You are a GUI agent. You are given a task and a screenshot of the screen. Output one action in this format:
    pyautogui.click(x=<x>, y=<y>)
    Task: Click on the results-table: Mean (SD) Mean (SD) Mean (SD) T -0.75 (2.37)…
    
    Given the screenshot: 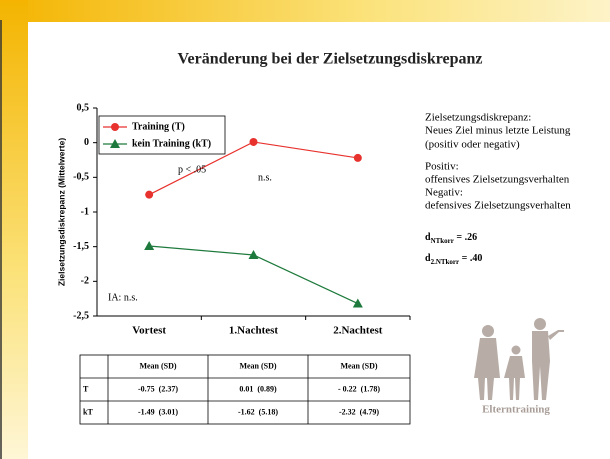 What is the action you would take?
    pyautogui.click(x=245, y=389)
    